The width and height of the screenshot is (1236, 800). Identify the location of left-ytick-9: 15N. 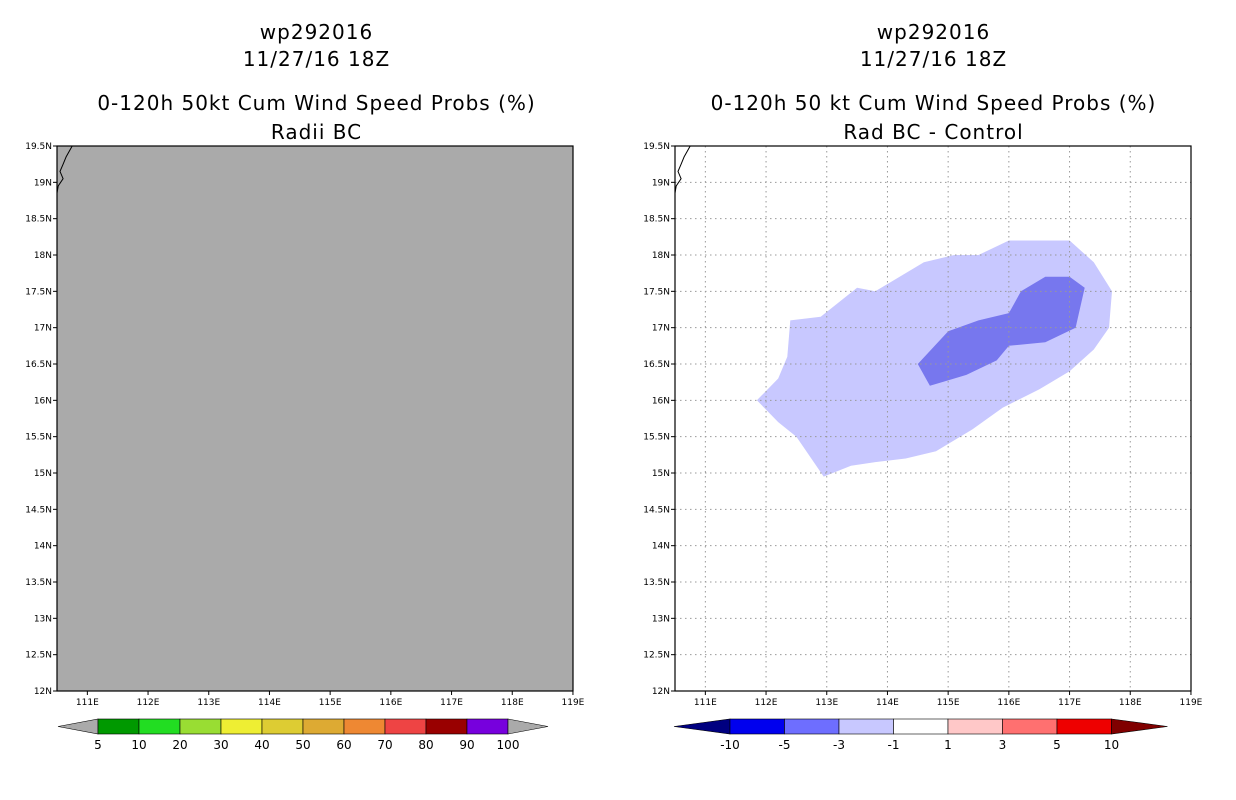
(43, 474).